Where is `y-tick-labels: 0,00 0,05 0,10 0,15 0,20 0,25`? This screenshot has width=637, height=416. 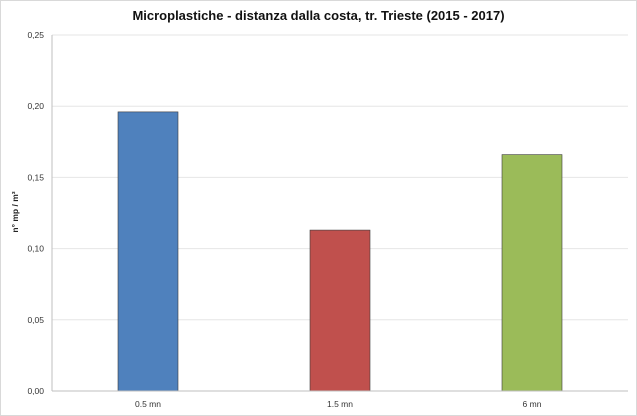
y-tick-labels: 0,00 0,05 0,10 0,15 0,20 0,25 is located at coordinates (35, 213).